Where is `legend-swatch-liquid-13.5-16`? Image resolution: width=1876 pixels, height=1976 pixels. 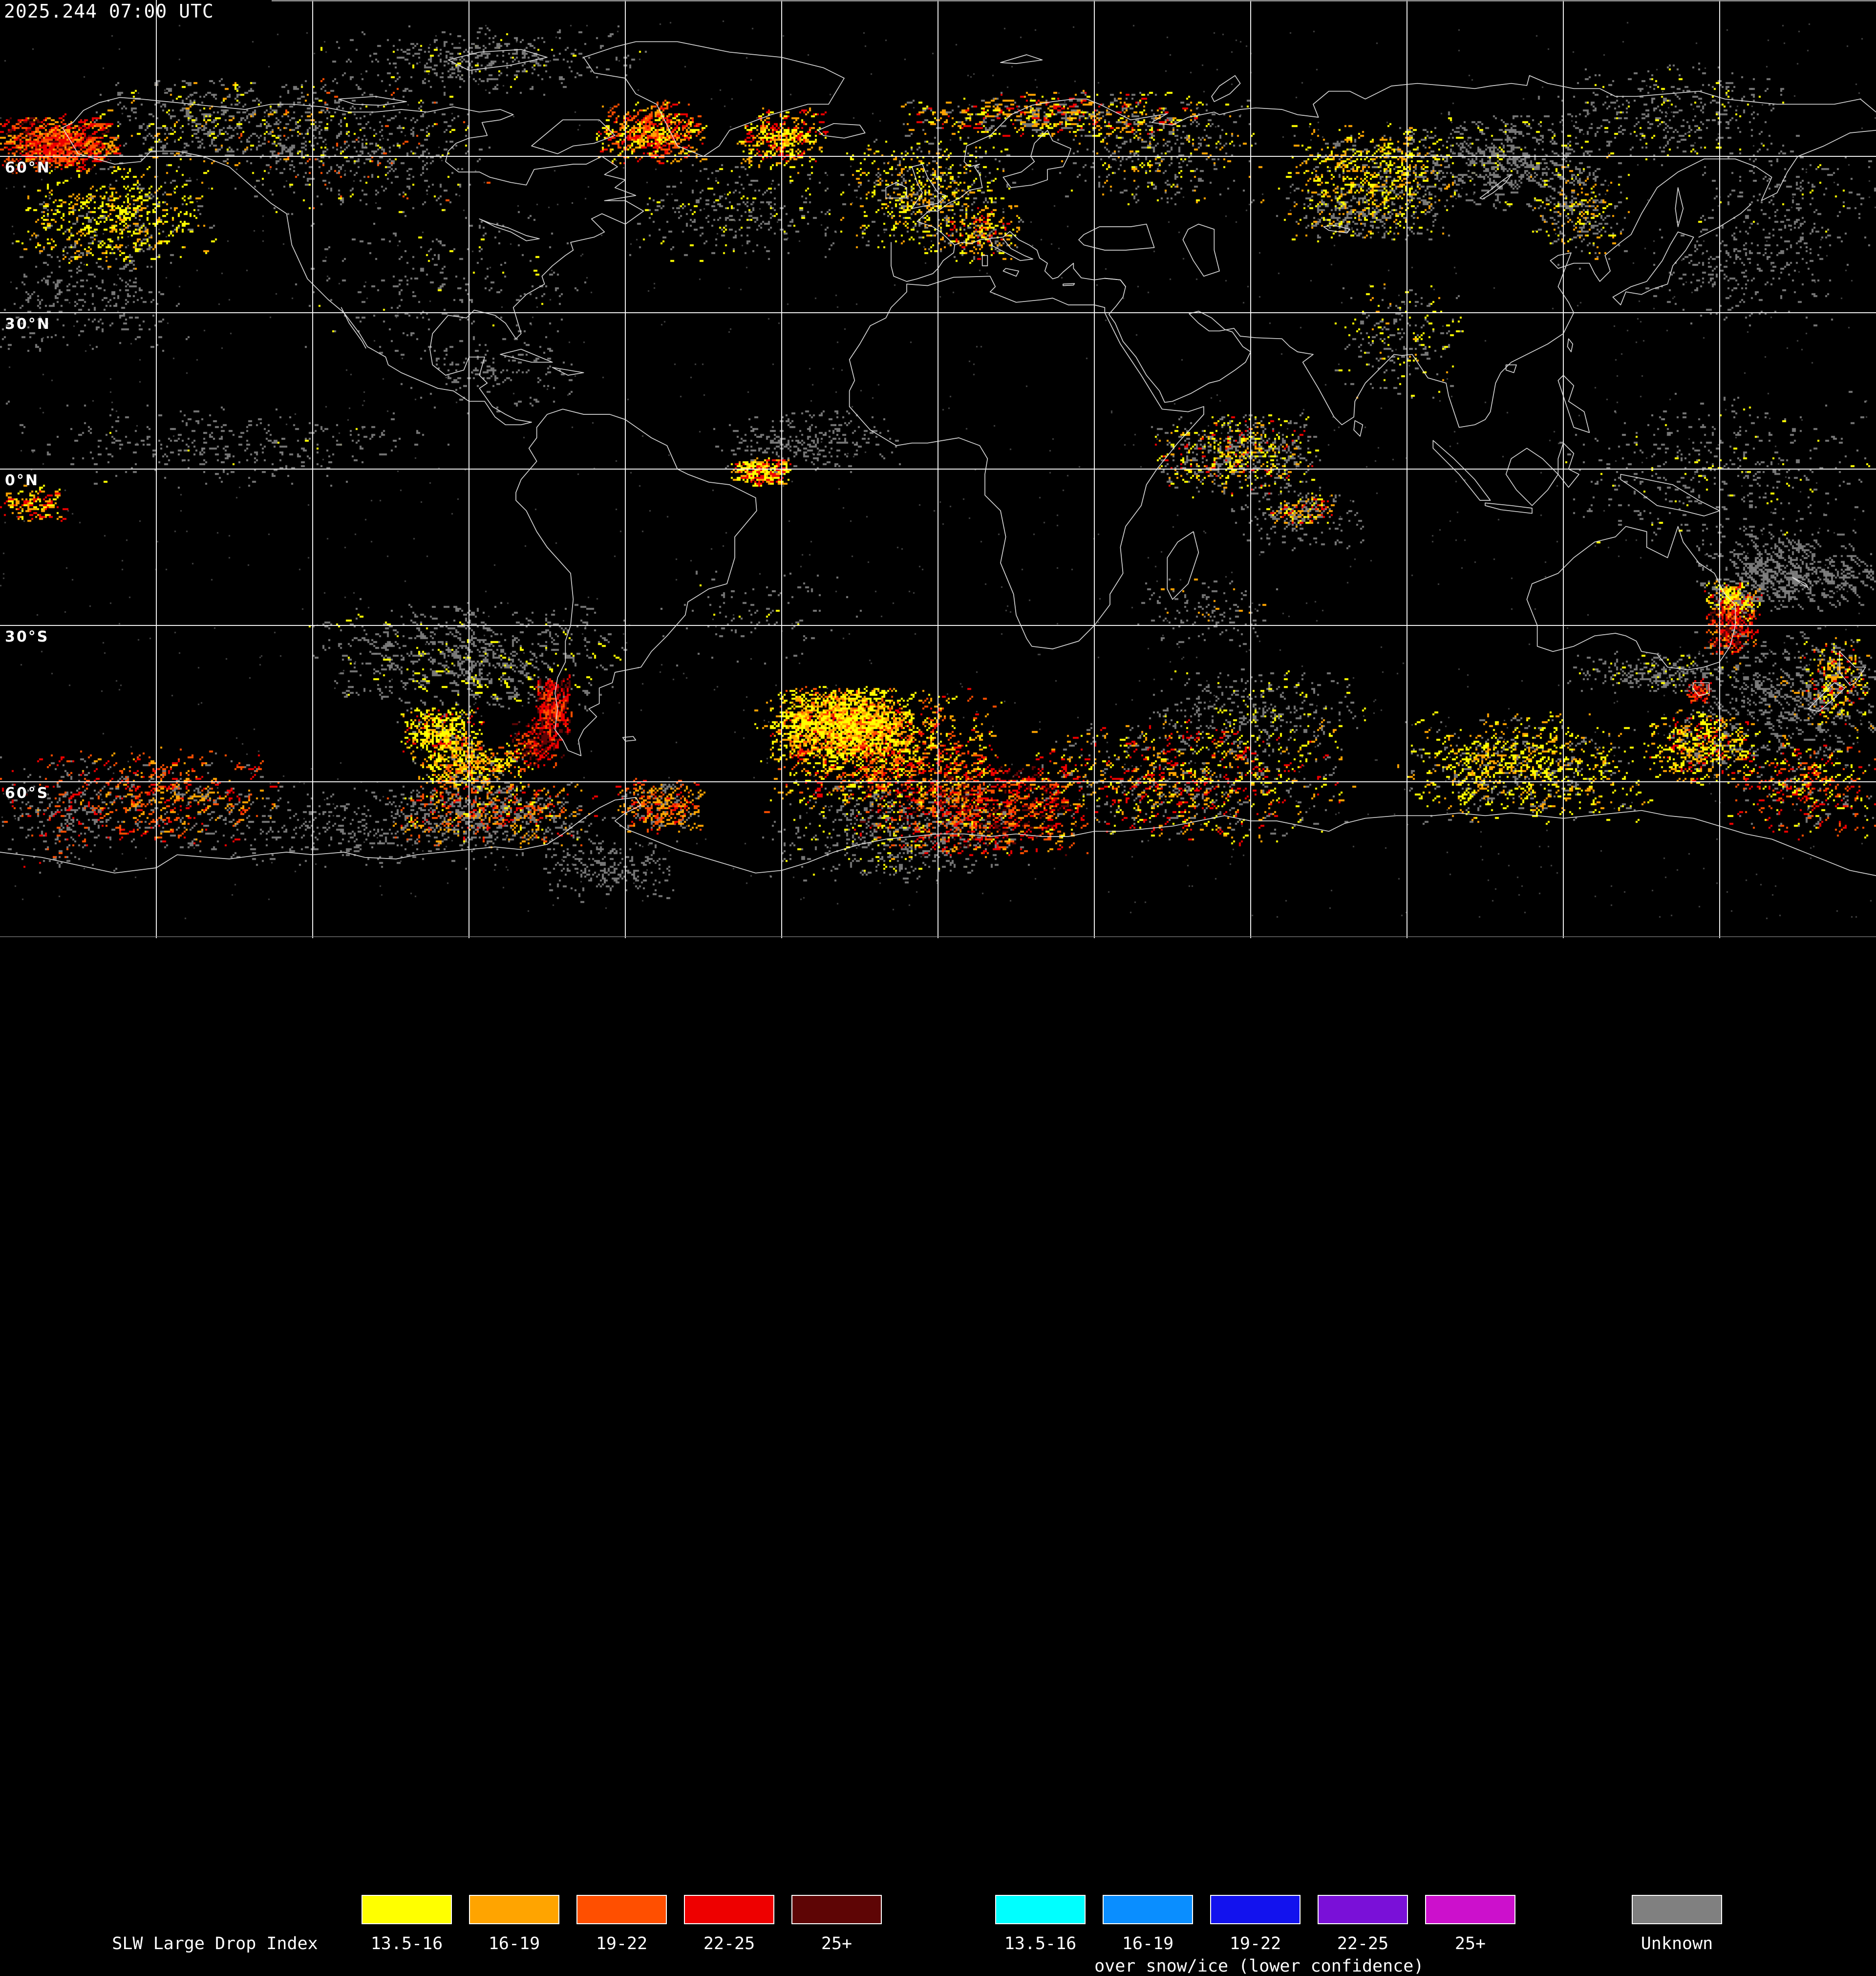 legend-swatch-liquid-13.5-16 is located at coordinates (407, 1910).